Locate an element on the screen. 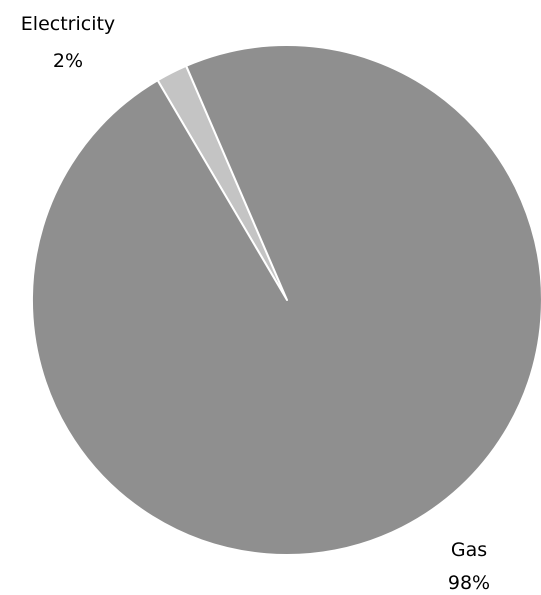 The height and width of the screenshot is (595, 541). slice-label-electricity-value: 2% is located at coordinates (68, 61).